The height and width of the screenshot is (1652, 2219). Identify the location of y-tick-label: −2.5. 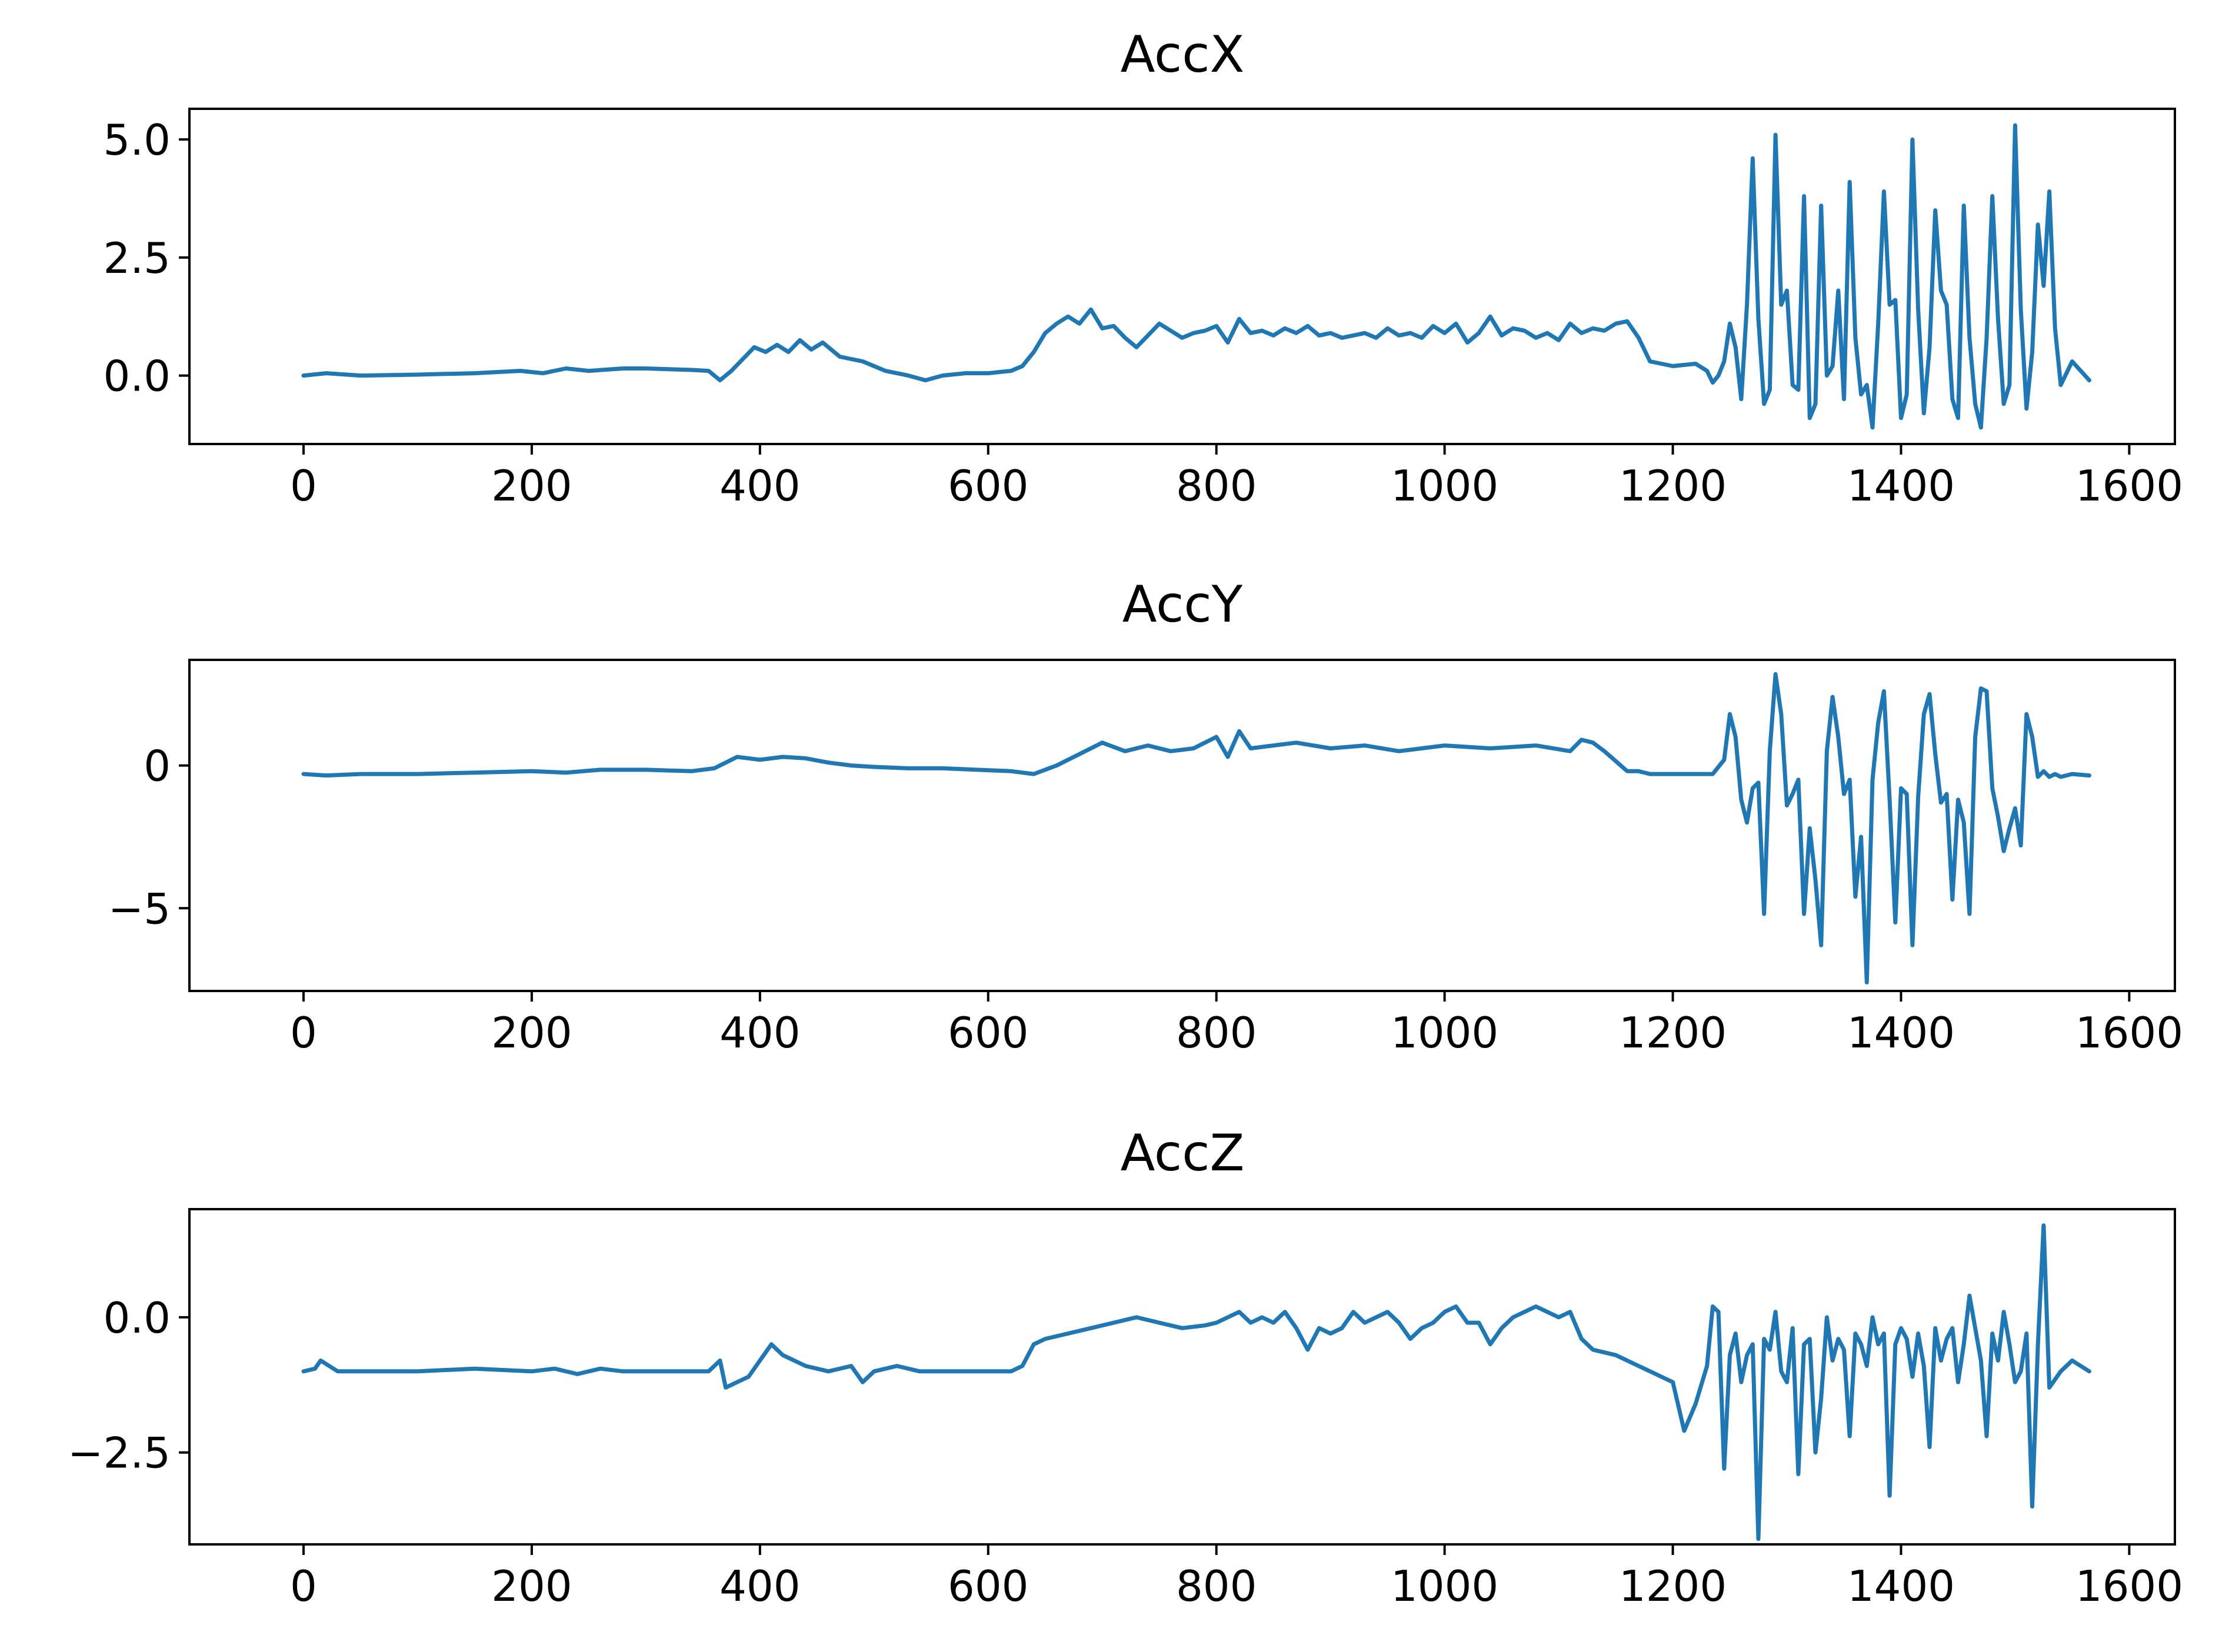
(119, 1453).